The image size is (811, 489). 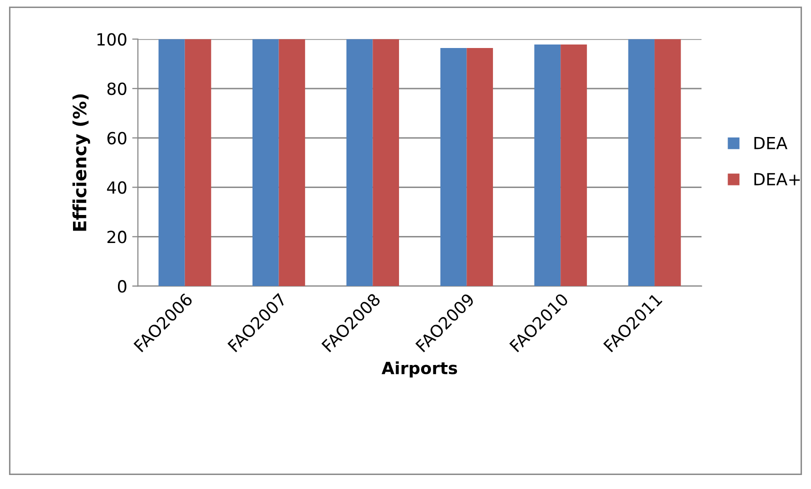 I want to click on y-tick-label: 80, so click(x=116, y=89).